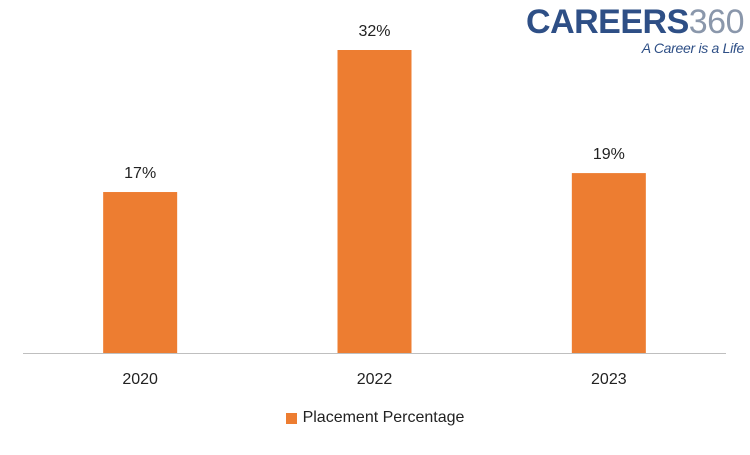  Describe the element at coordinates (716, 22) in the screenshot. I see `logo-number: 360` at that location.